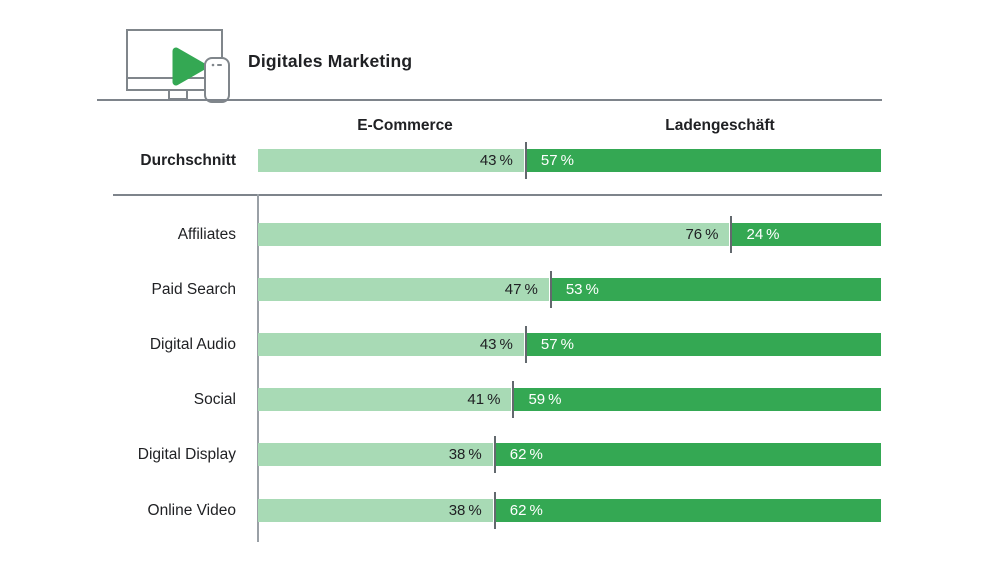 This screenshot has width=1000, height=563. I want to click on play-icon, so click(189, 66).